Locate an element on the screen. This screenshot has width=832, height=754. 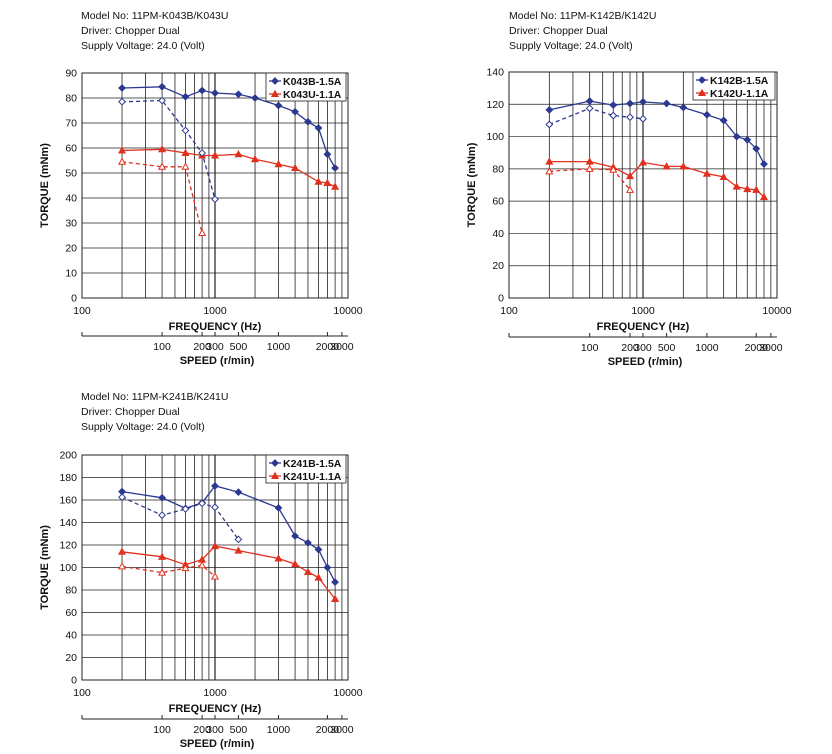
model-number: Model No: 11PM-K142B/K142U is located at coordinates (583, 16).